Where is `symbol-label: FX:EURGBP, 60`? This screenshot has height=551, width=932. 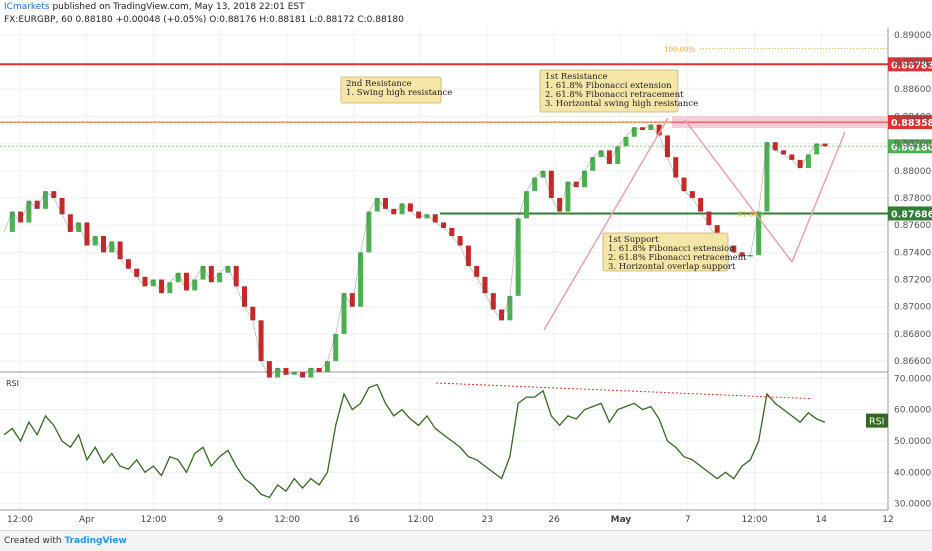
symbol-label: FX:EURGBP, 60 is located at coordinates (38, 20).